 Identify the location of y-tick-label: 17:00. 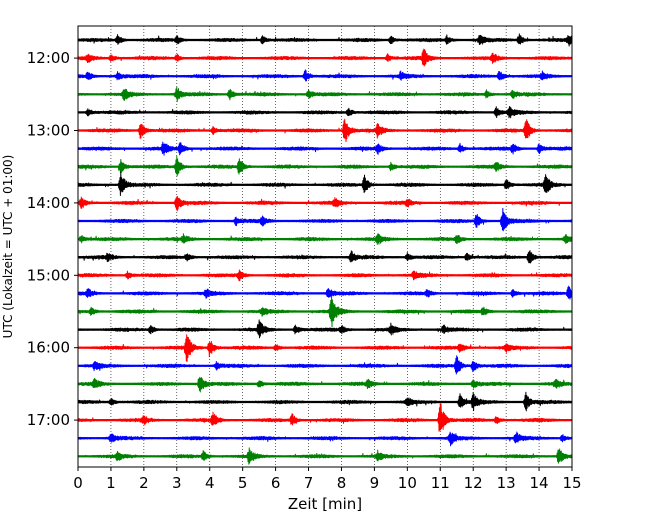
(48, 420).